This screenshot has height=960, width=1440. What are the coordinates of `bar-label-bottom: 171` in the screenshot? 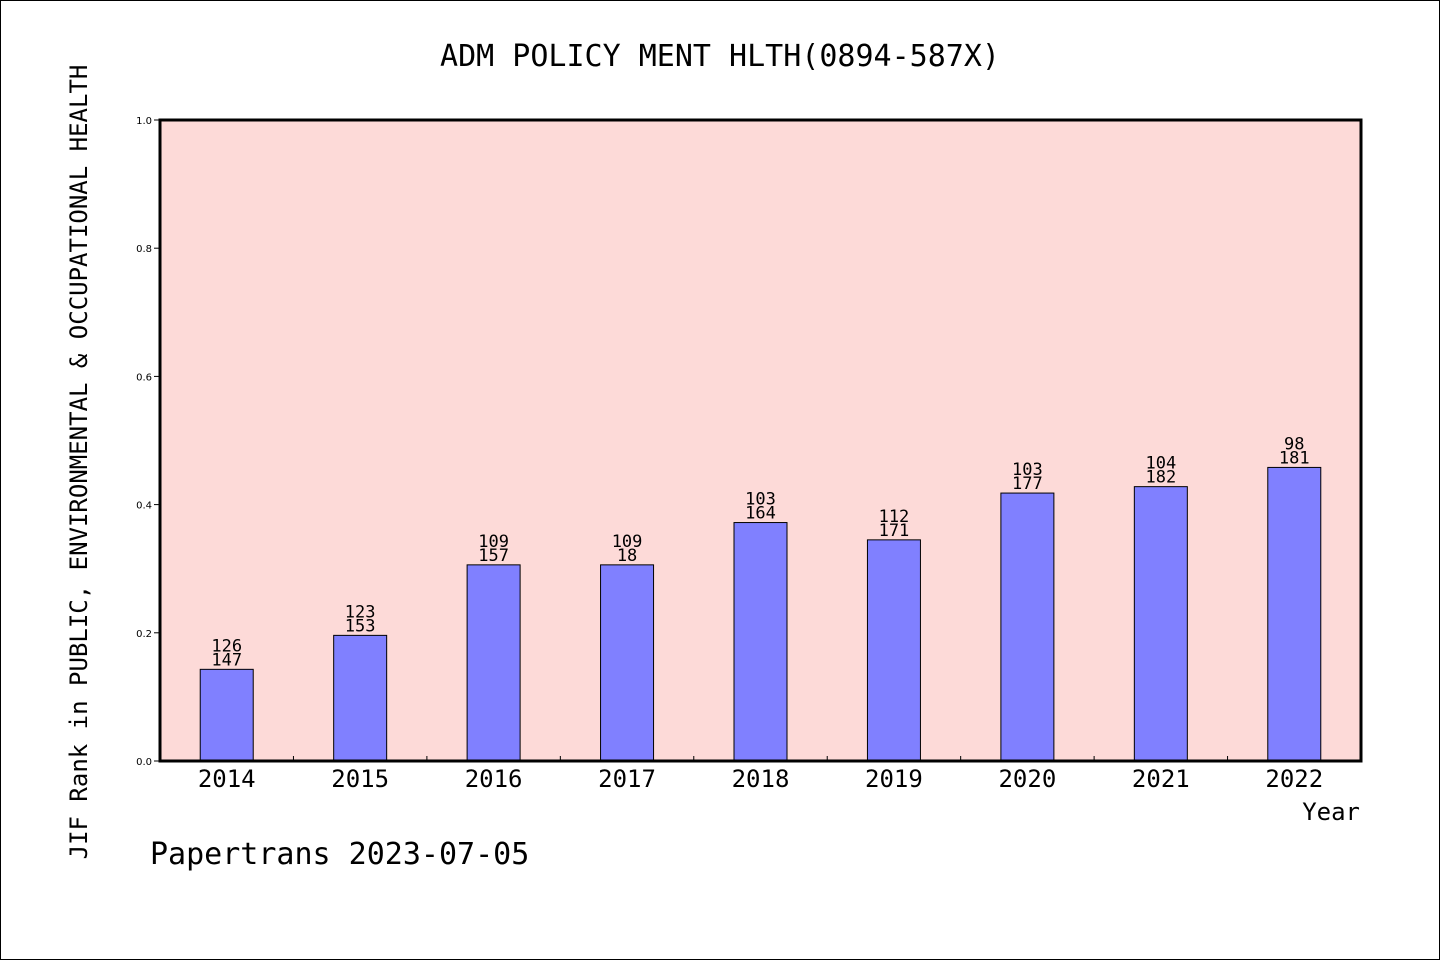 It's located at (894, 531).